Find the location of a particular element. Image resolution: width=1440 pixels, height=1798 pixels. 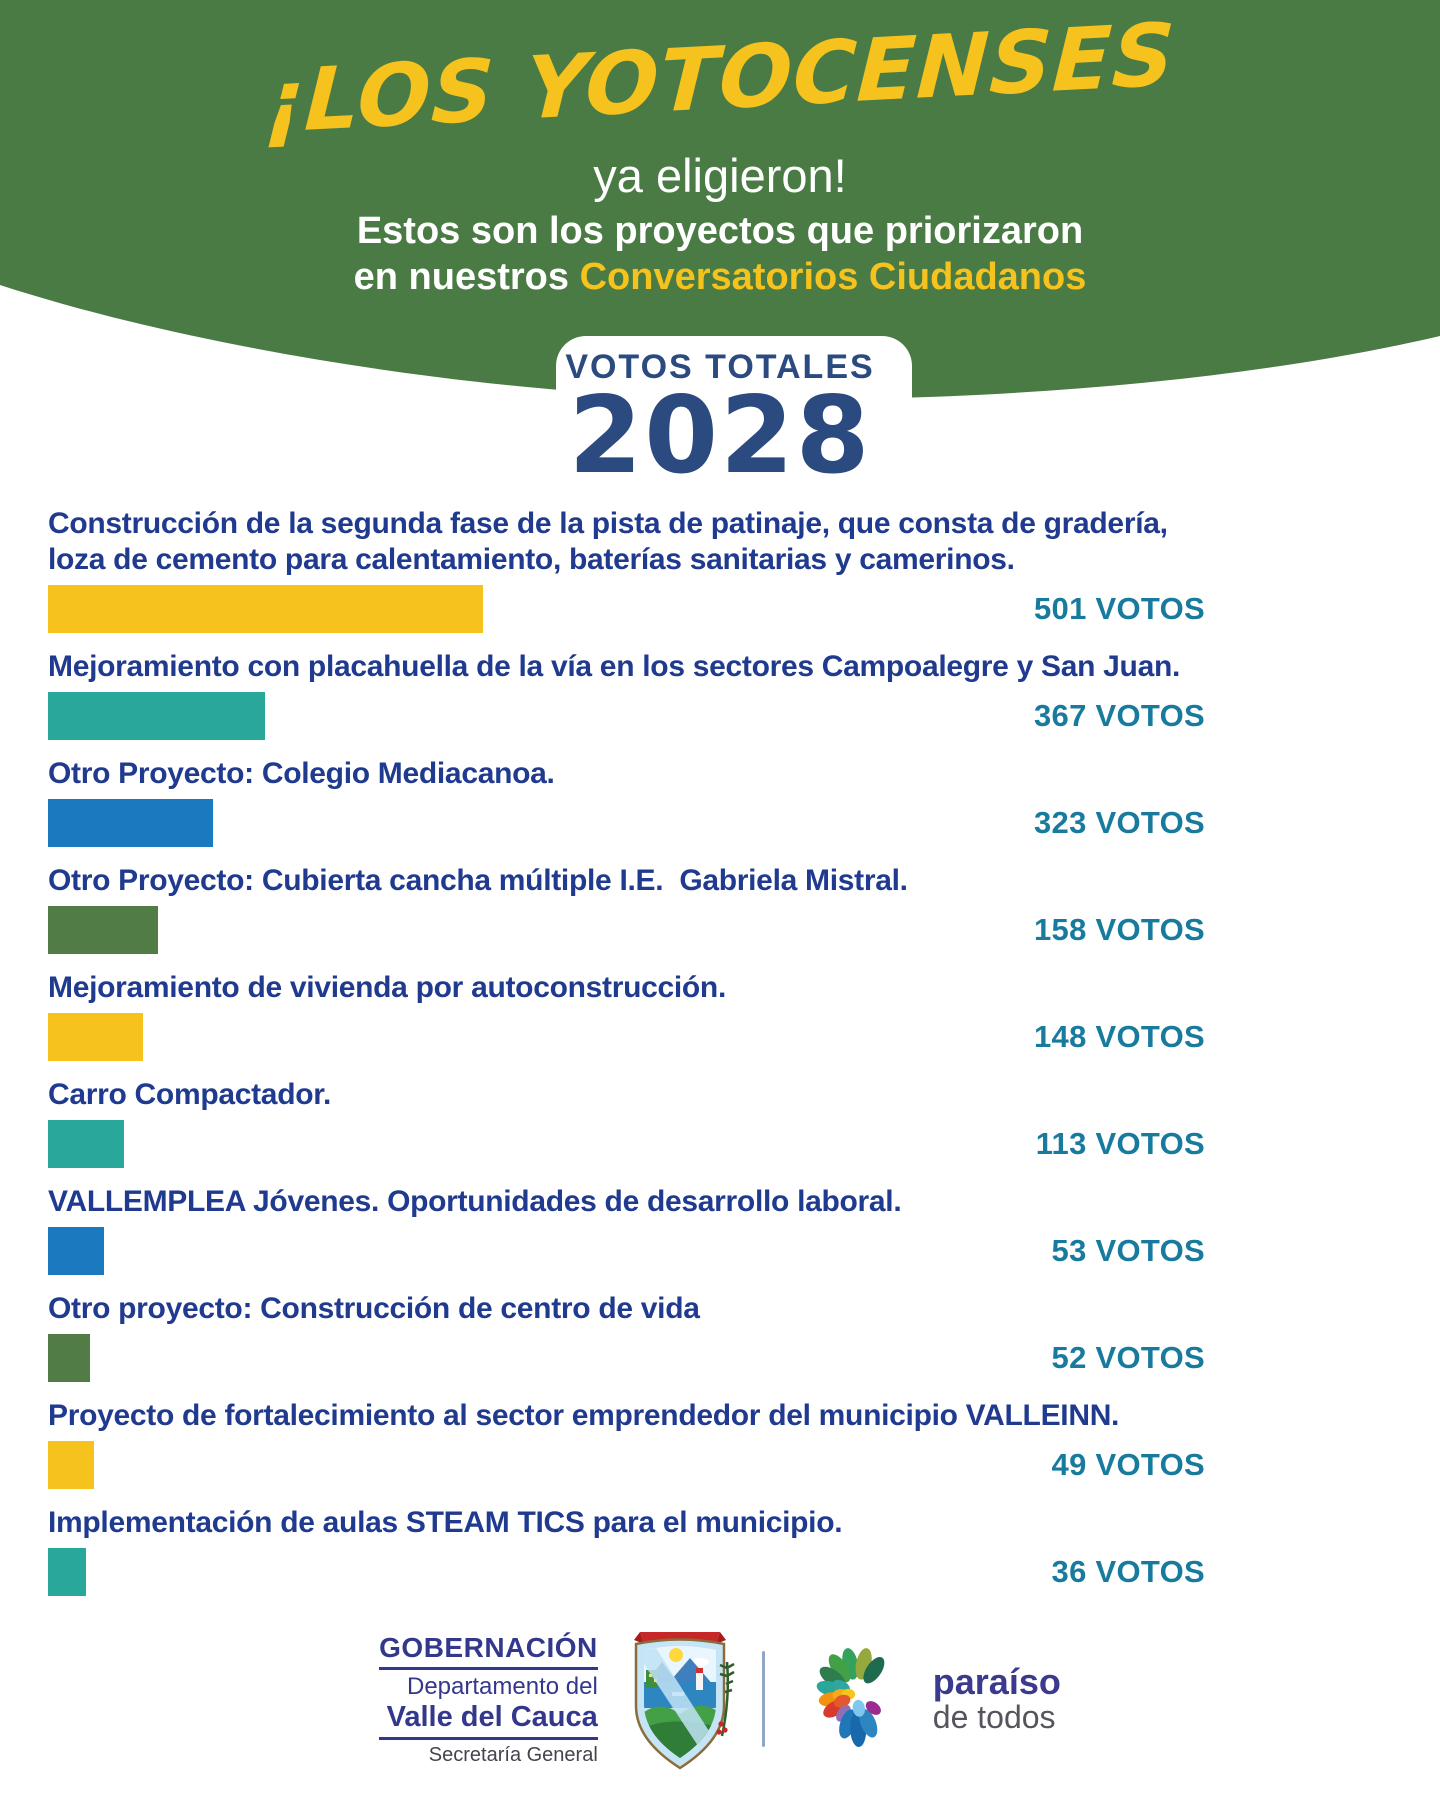

totals-tab: VOTOS TOTALES 2028 is located at coordinates (720, 422).